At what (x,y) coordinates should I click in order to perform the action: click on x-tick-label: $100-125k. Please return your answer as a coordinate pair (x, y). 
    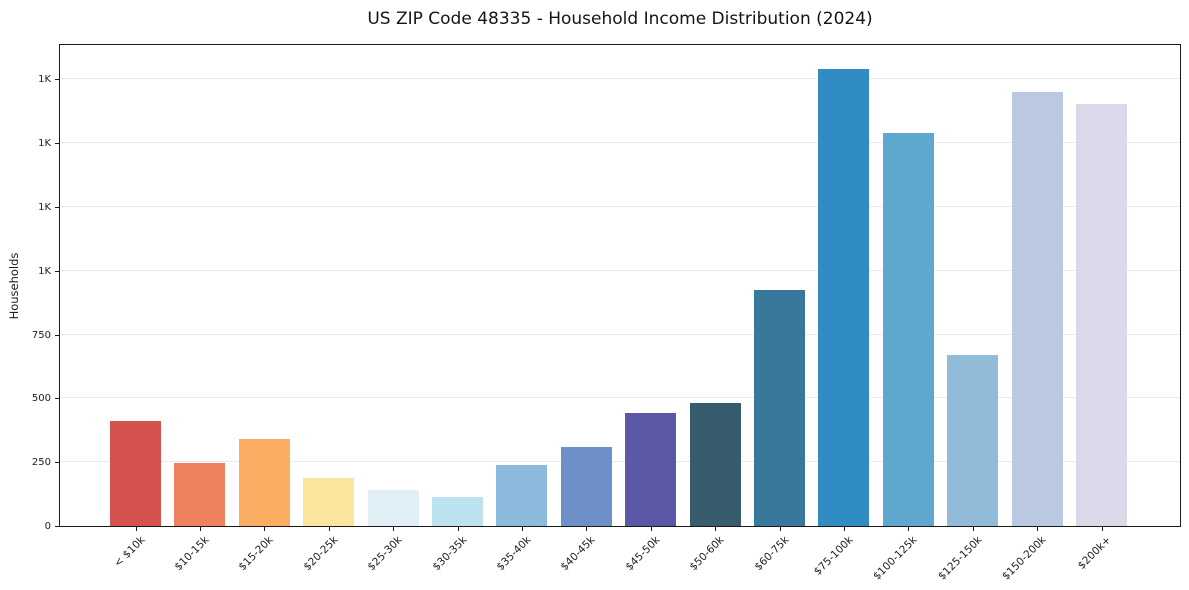
    Looking at the image, I should click on (895, 558).